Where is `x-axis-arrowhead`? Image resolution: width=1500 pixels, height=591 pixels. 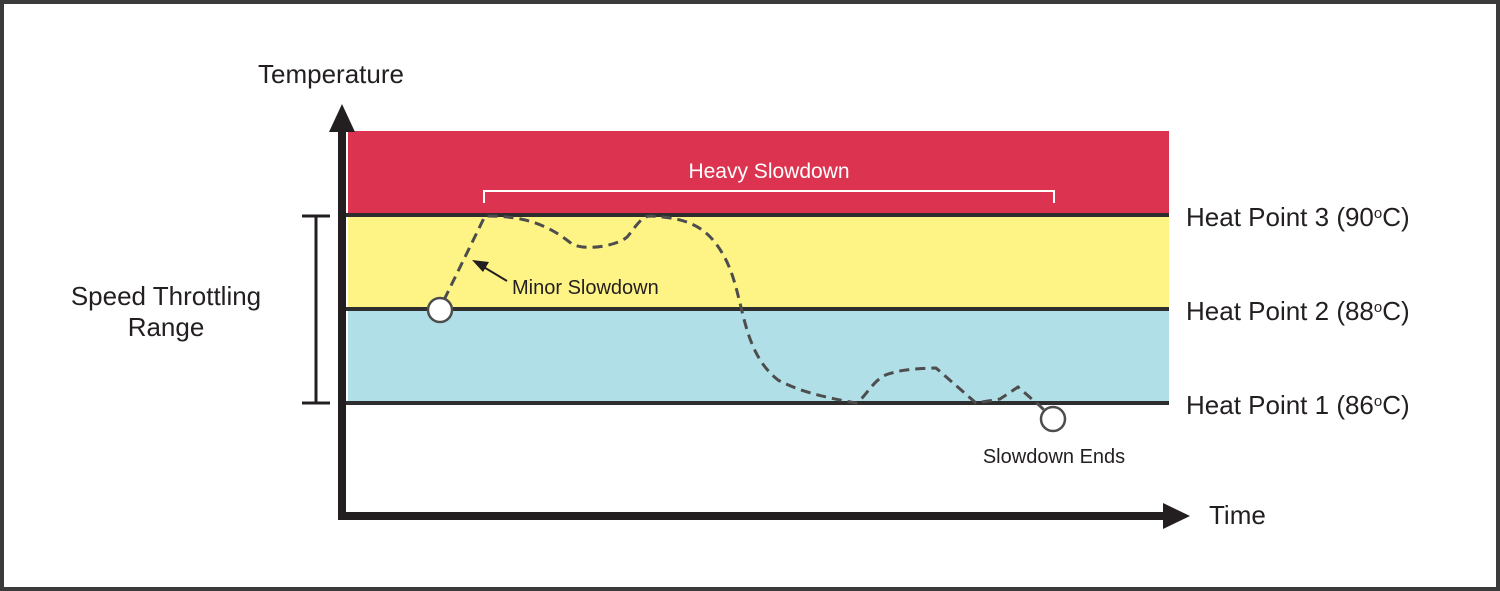
x-axis-arrowhead is located at coordinates (1176, 516).